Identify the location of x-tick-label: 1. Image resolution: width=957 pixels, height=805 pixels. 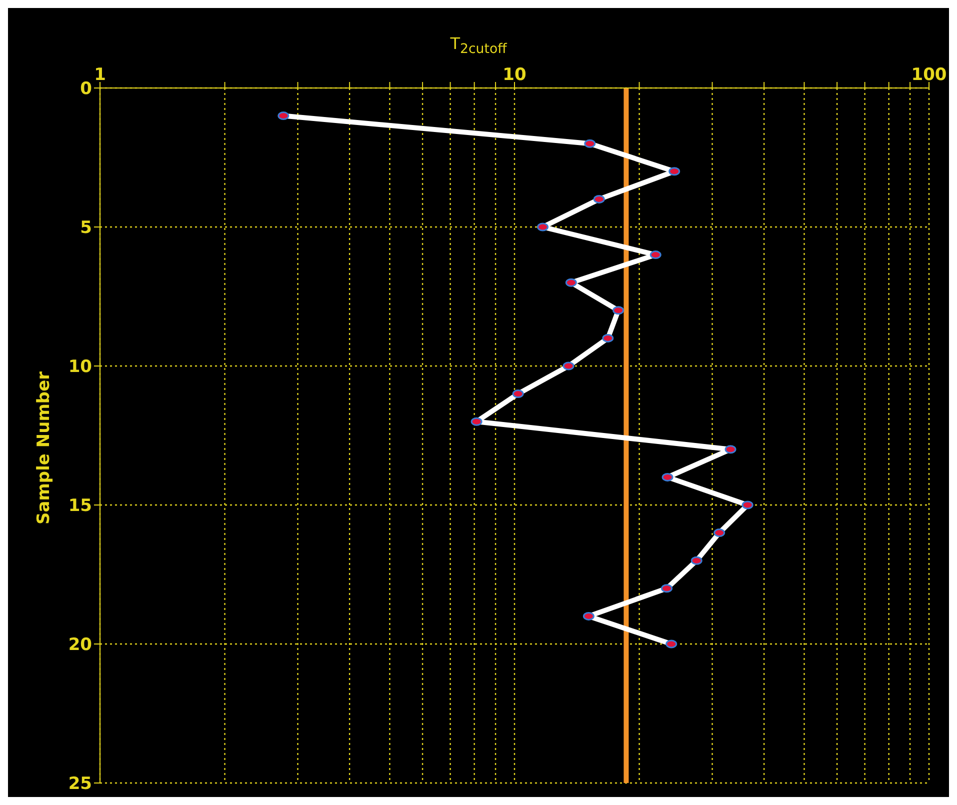
(100, 75).